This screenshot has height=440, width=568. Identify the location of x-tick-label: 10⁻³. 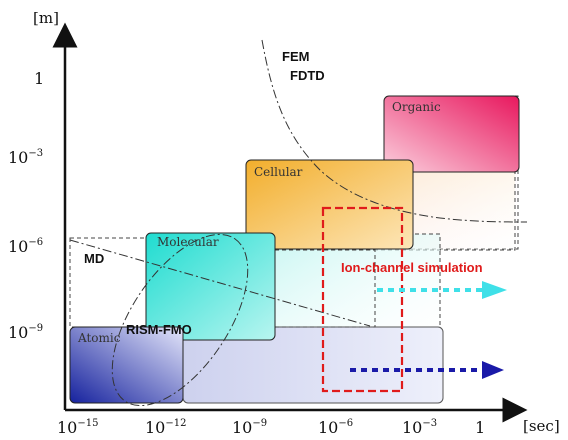
(419, 427).